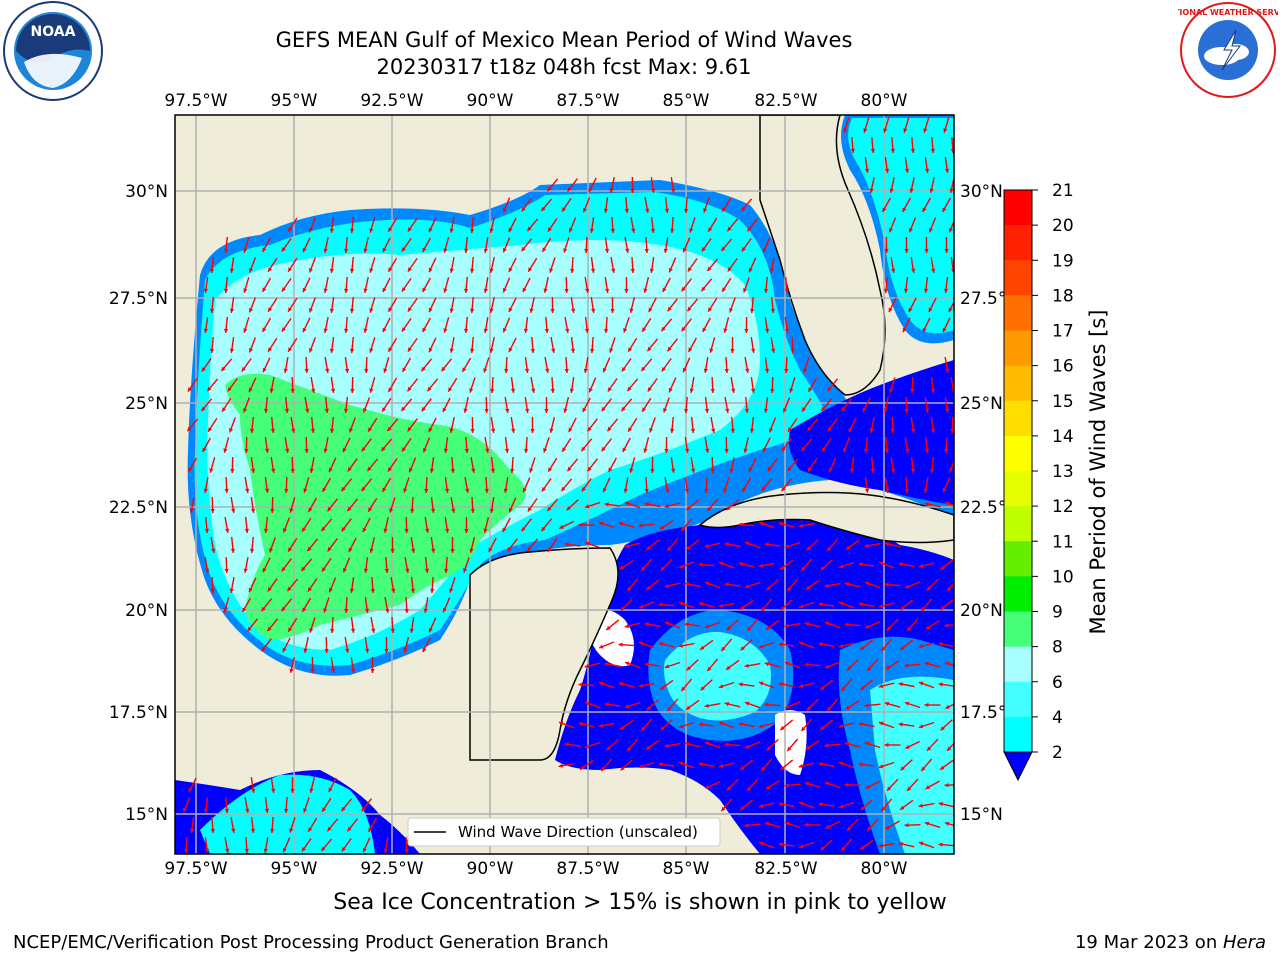  I want to click on lat-label: 25°N, so click(146, 404).